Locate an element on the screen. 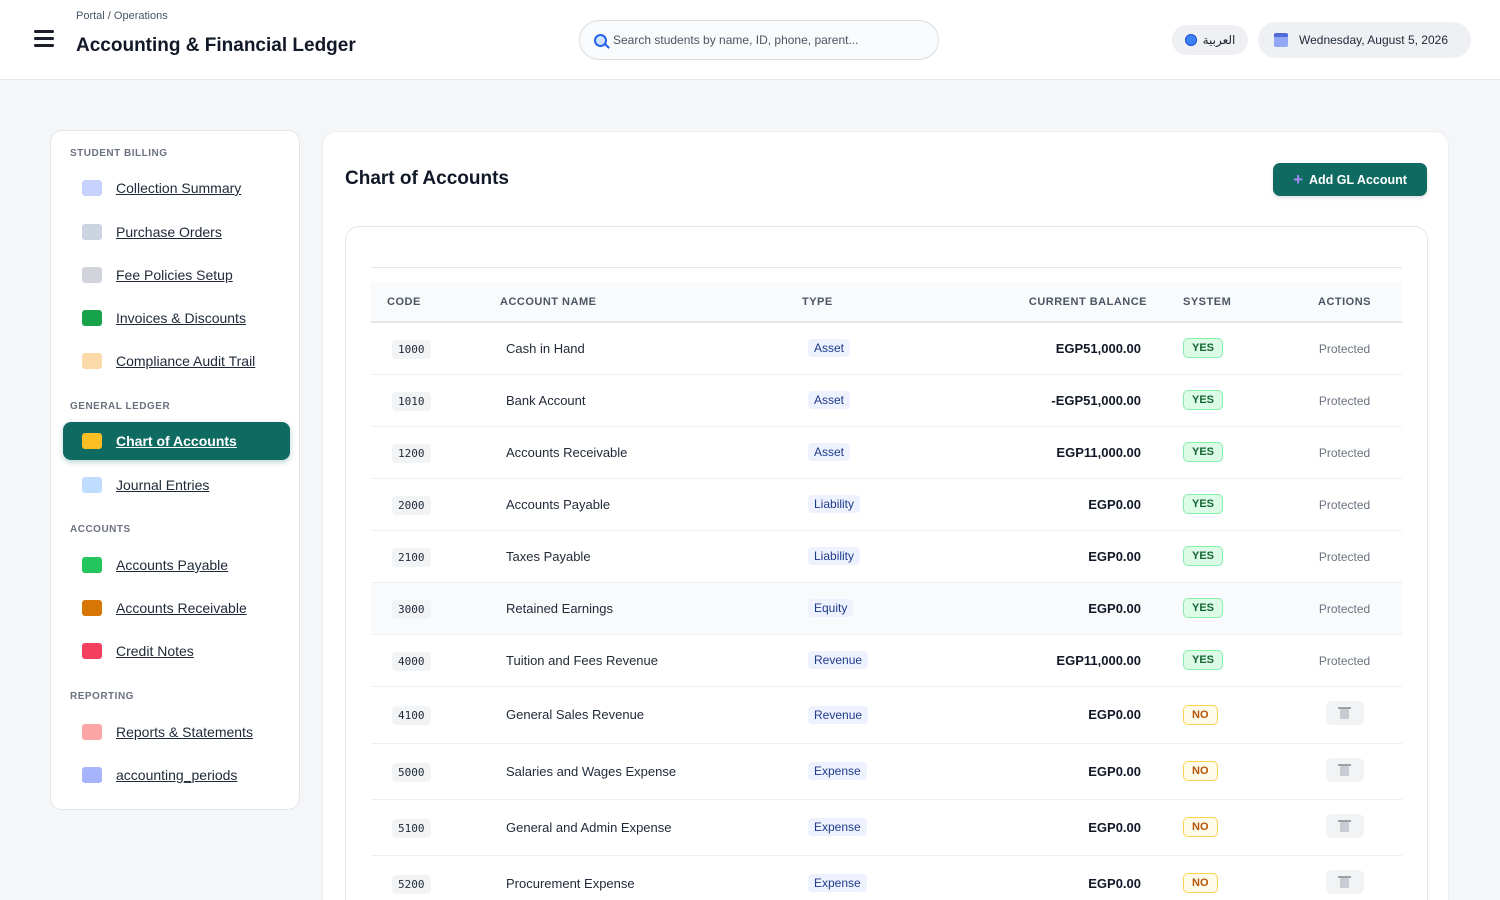 The width and height of the screenshot is (1500, 900). name-cell: Taxes Payable is located at coordinates (651, 556).